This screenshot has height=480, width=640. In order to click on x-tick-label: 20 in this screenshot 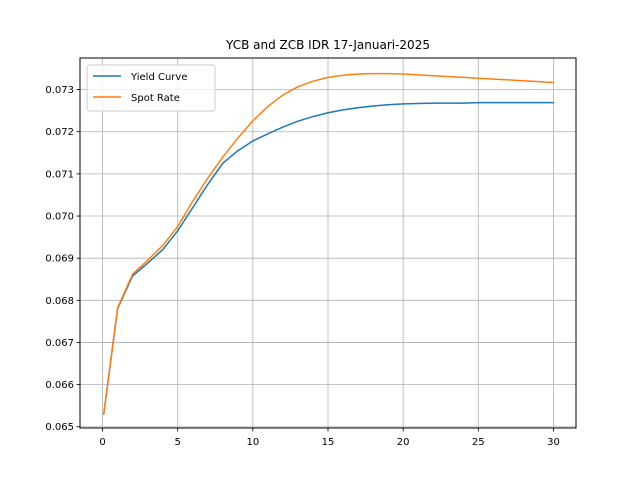, I will do `click(403, 442)`.